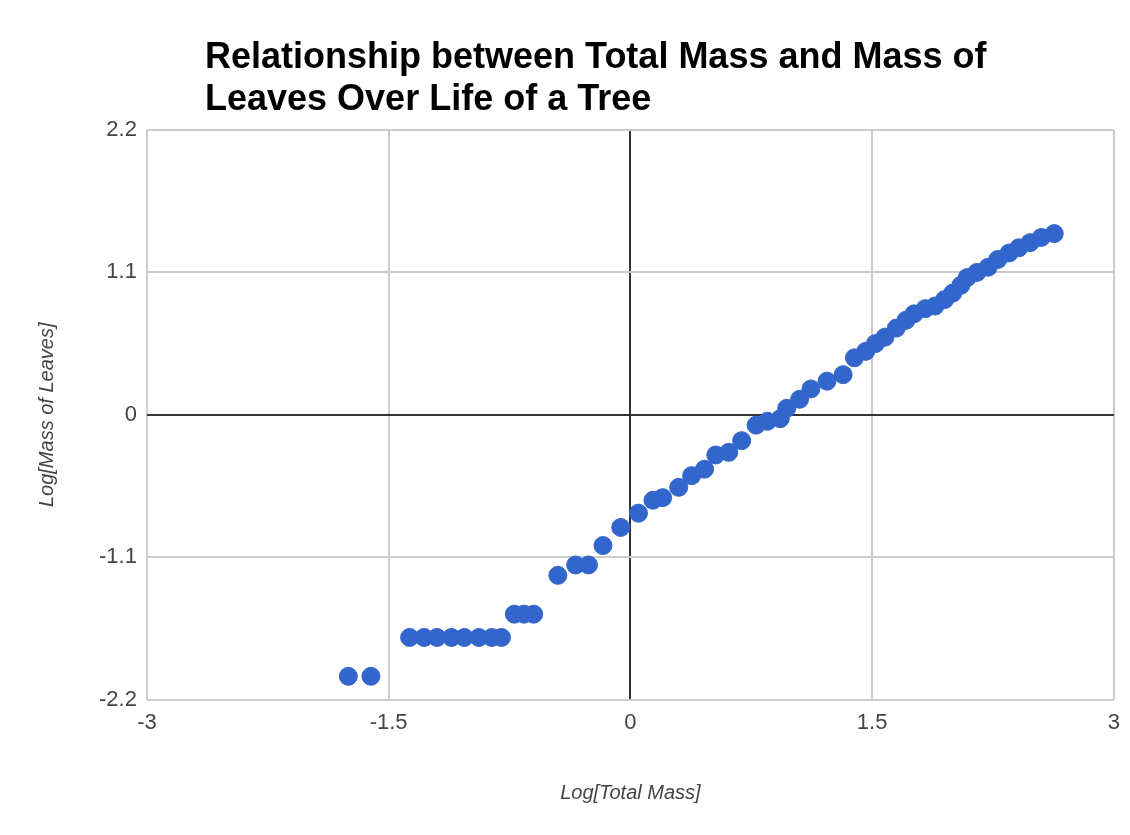 This screenshot has height=835, width=1130. Describe the element at coordinates (130, 413) in the screenshot. I see `y-tick-label: 0` at that location.